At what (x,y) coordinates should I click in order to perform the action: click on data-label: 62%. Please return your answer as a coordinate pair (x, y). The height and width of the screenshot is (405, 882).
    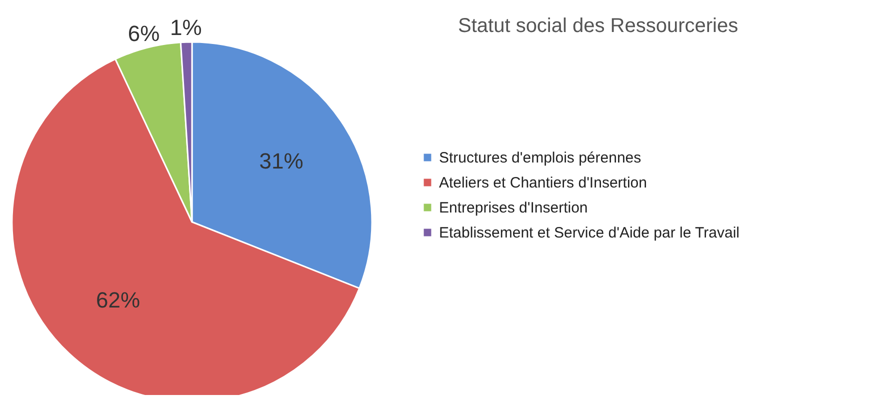
    Looking at the image, I should click on (118, 300).